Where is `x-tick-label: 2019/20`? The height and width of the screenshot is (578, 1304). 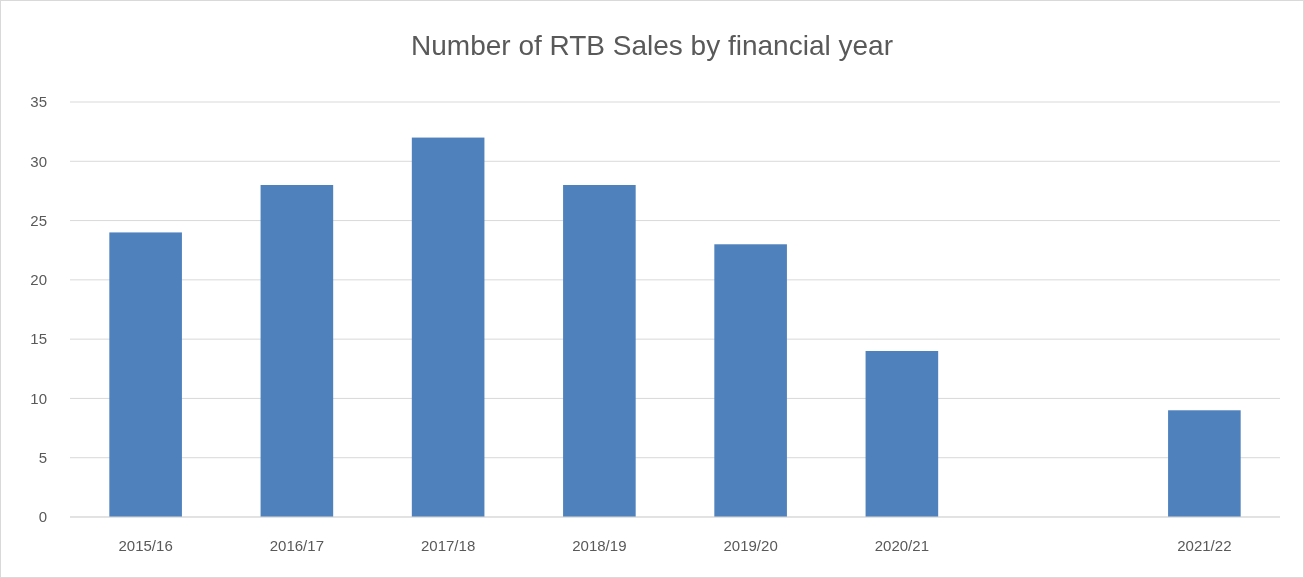
x-tick-label: 2019/20 is located at coordinates (750, 545).